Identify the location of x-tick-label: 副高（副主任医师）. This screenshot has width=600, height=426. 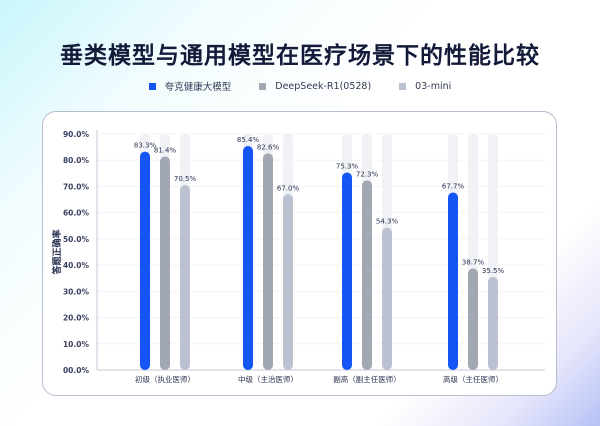
(367, 379).